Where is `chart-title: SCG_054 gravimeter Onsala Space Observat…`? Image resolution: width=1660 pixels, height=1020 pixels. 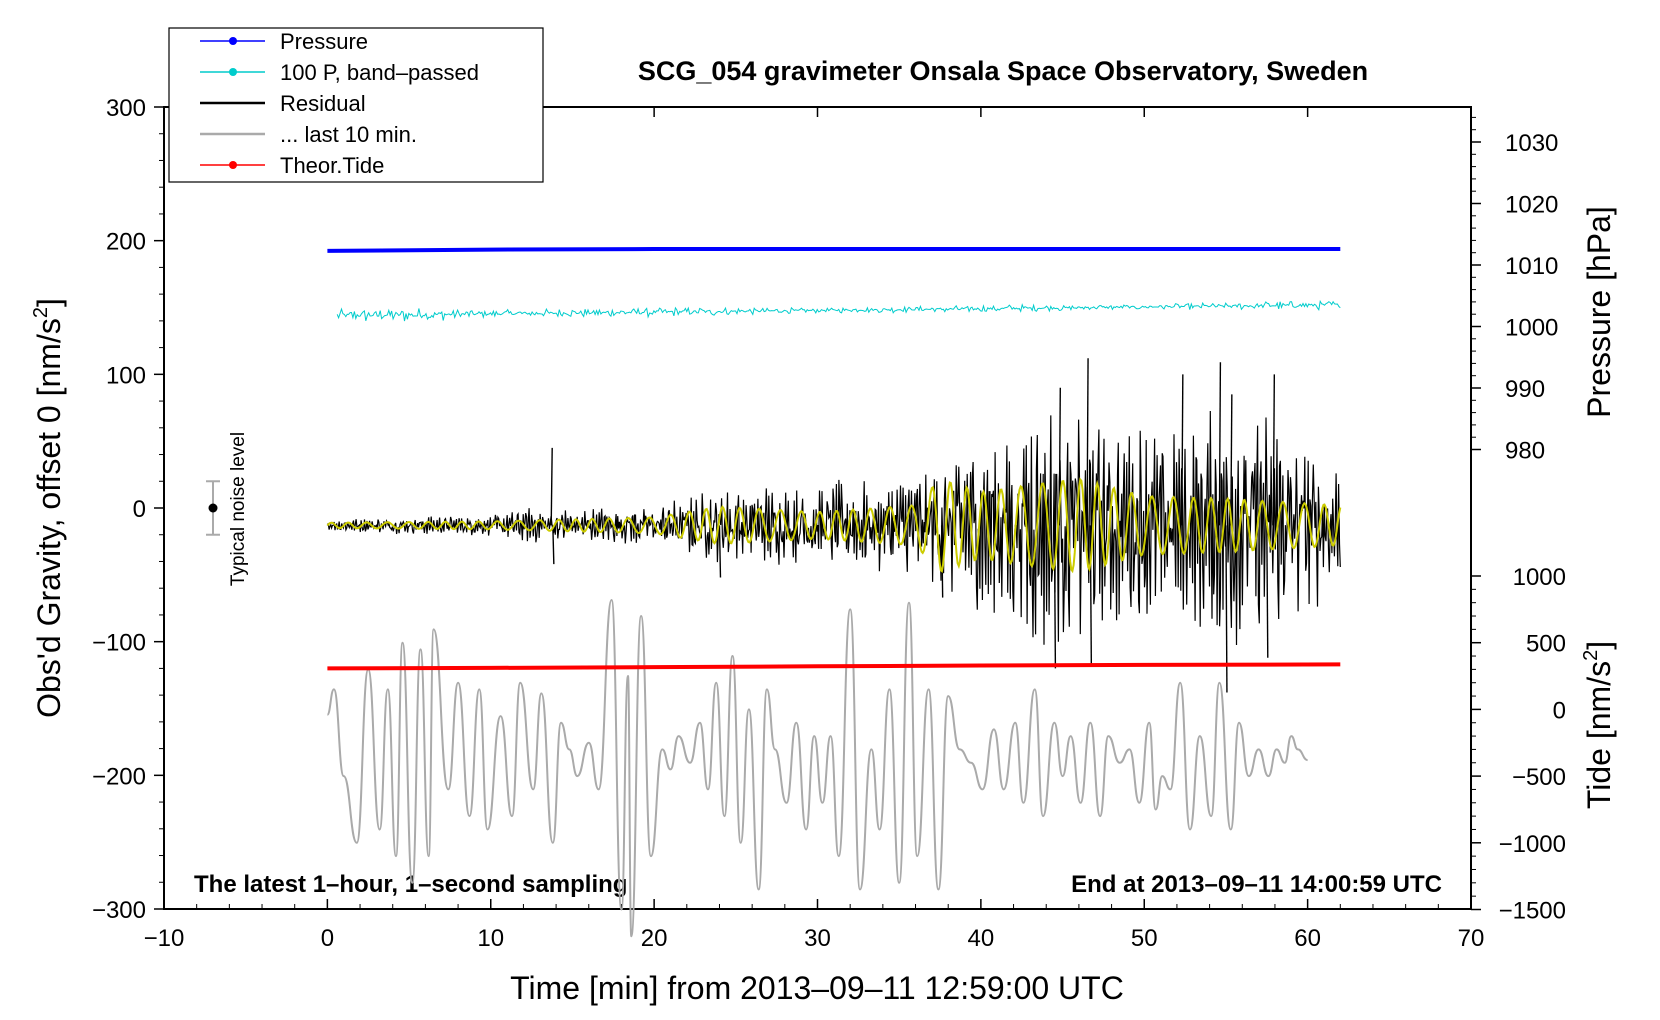
chart-title: SCG_054 gravimeter Onsala Space Observat… is located at coordinates (1003, 71).